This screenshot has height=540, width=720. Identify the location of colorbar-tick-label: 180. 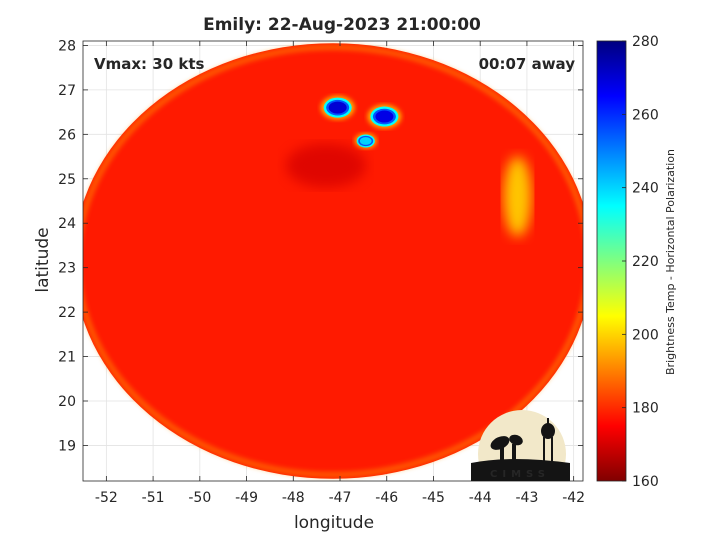
(645, 409).